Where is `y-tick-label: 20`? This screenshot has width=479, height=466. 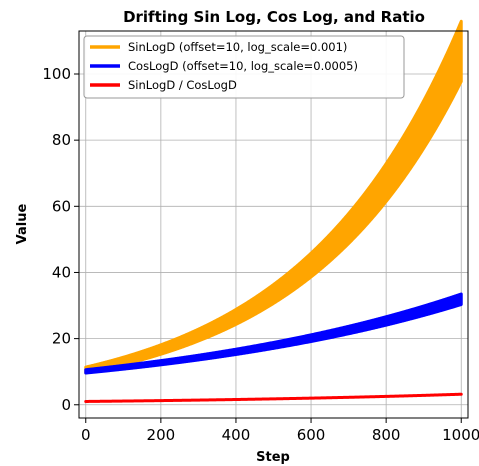 y-tick-label: 20 is located at coordinates (61, 339).